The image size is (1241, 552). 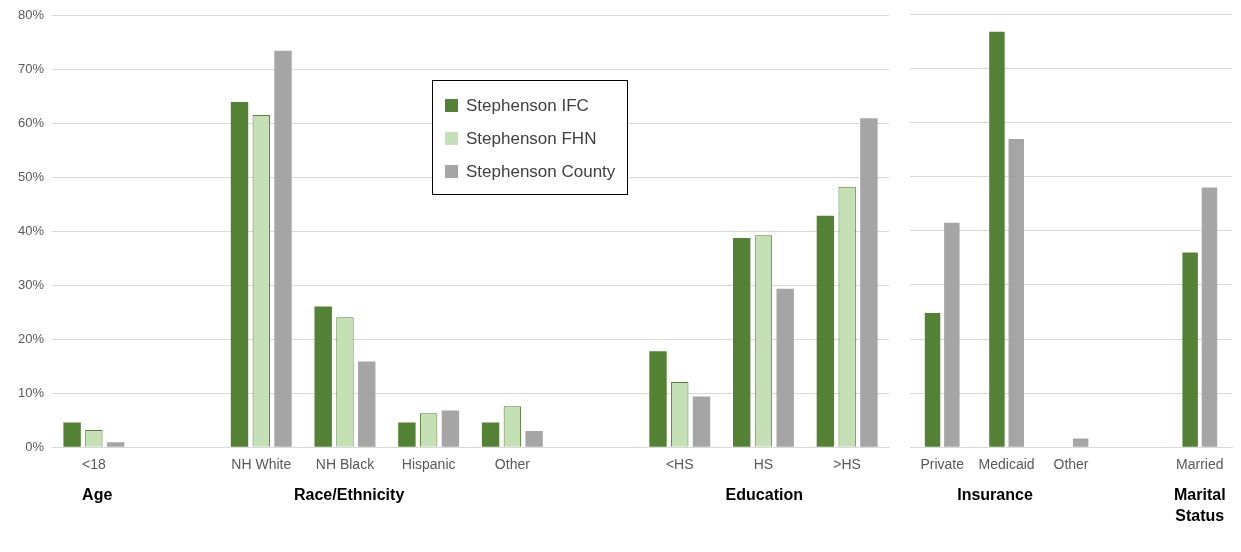 I want to click on y-tick-label: 40%, so click(x=31, y=231).